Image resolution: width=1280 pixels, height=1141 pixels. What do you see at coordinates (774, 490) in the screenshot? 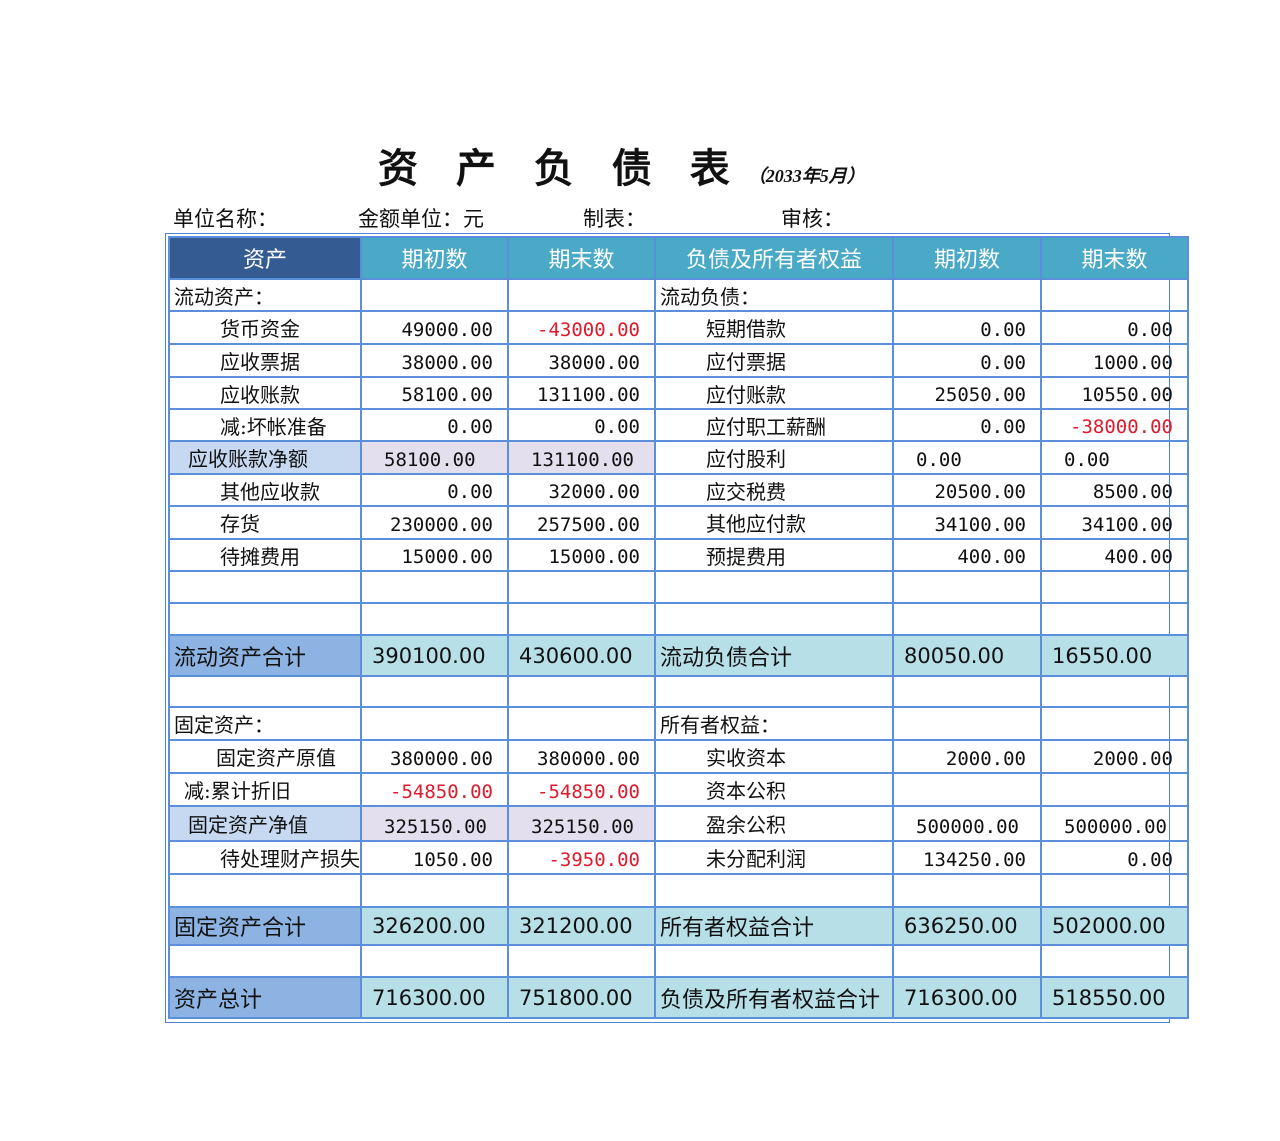
I see `row-label-cell: 应交税费` at bounding box center [774, 490].